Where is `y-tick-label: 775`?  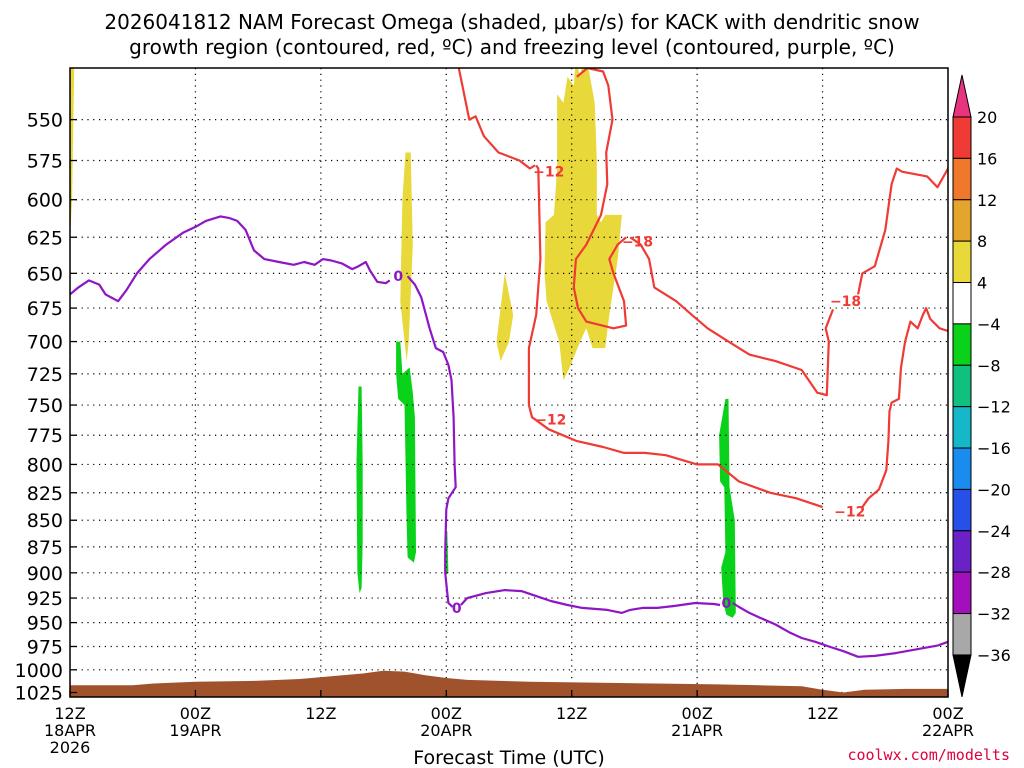 y-tick-label: 775 is located at coordinates (45, 436).